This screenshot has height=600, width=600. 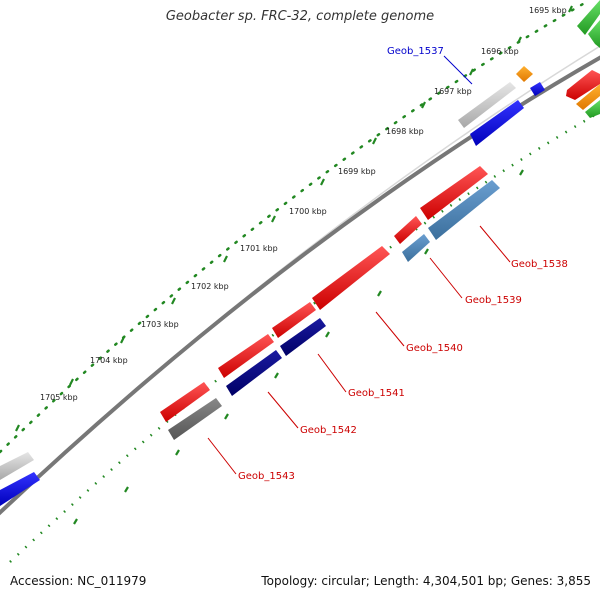 I want to click on gene-green-b, so click(x=594, y=34).